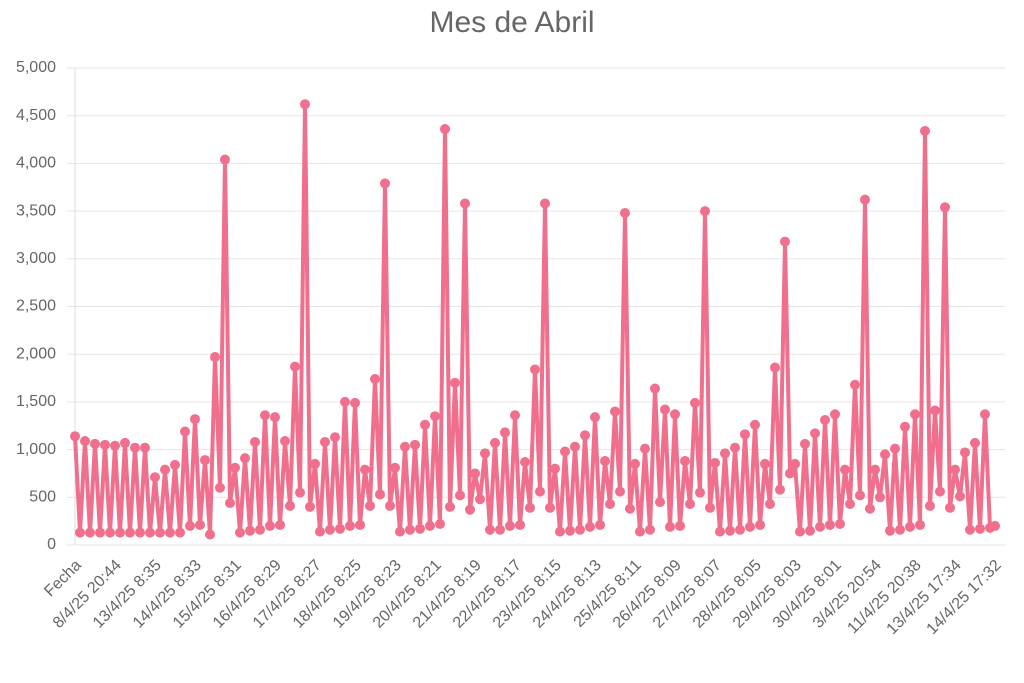  I want to click on y-tick-label: 1,000, so click(36, 449).